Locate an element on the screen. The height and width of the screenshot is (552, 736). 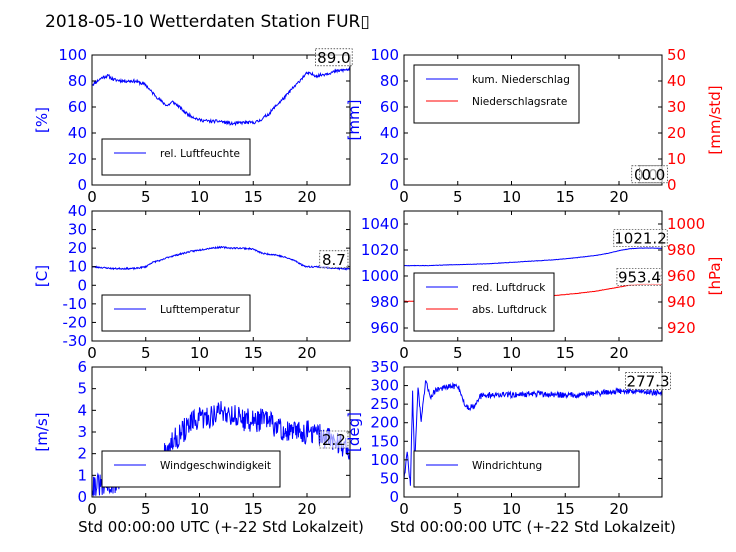
y-axis-label: [m/s] is located at coordinates (42, 431).